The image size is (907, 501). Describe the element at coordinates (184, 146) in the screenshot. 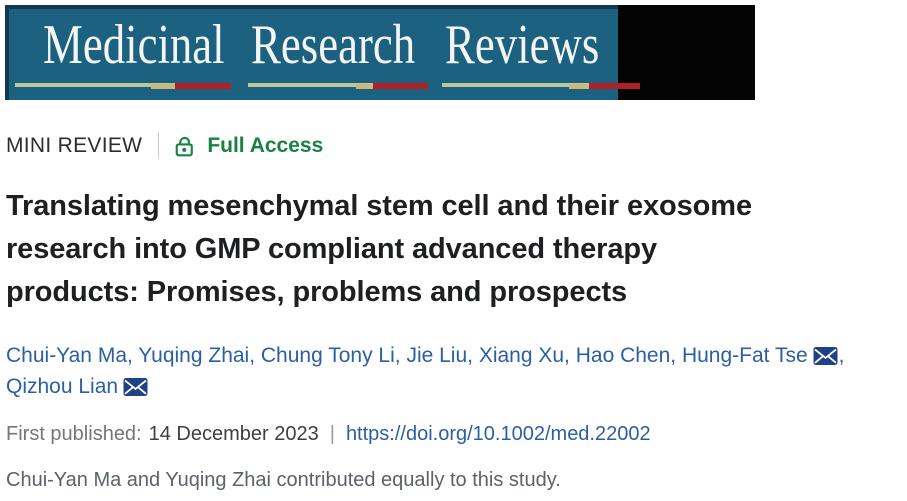

I see `unlocked-padlock-icon` at that location.